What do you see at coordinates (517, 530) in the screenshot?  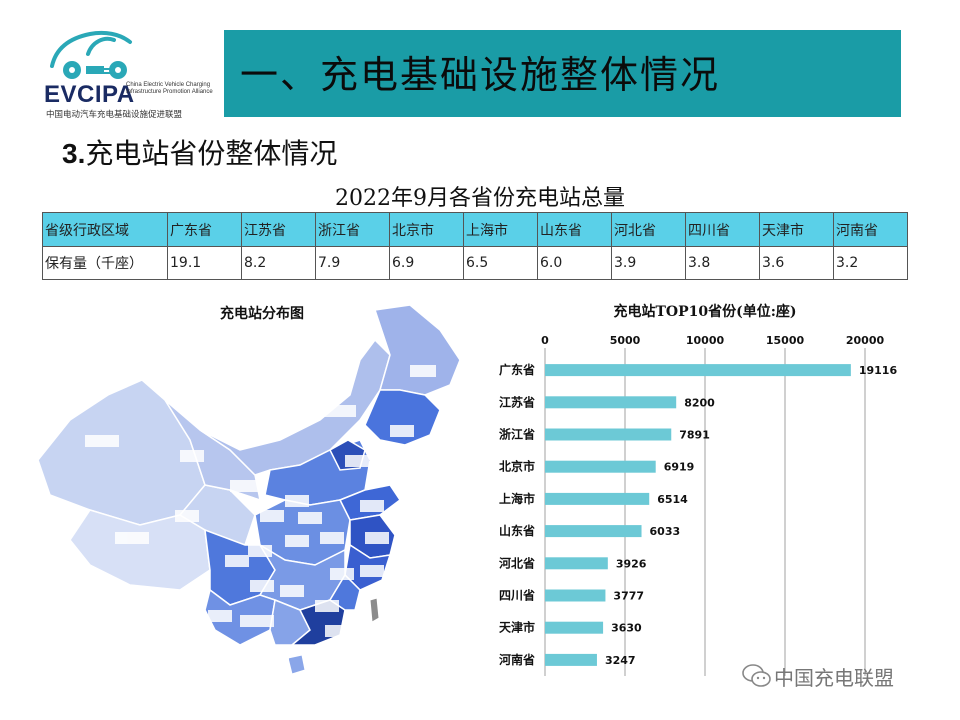 I see `category-label: 山东省` at bounding box center [517, 530].